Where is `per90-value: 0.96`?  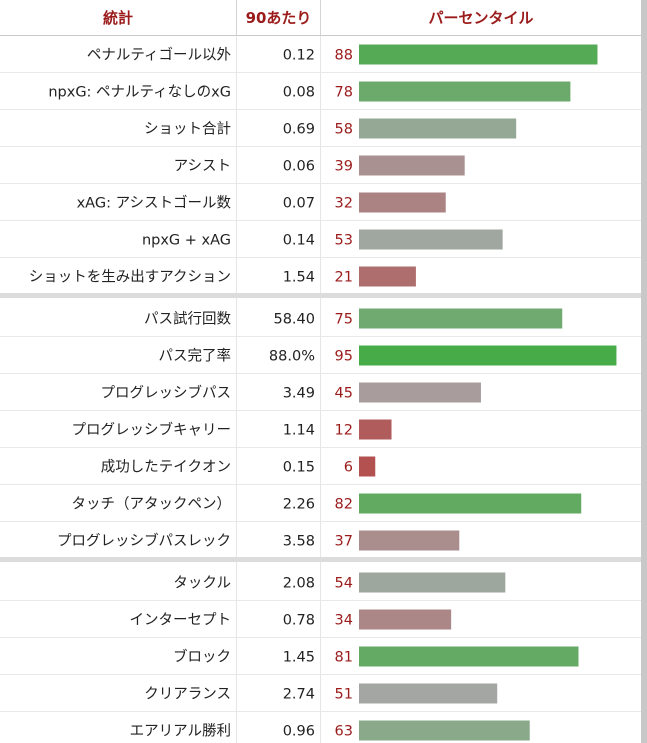 per90-value: 0.96 is located at coordinates (299, 732).